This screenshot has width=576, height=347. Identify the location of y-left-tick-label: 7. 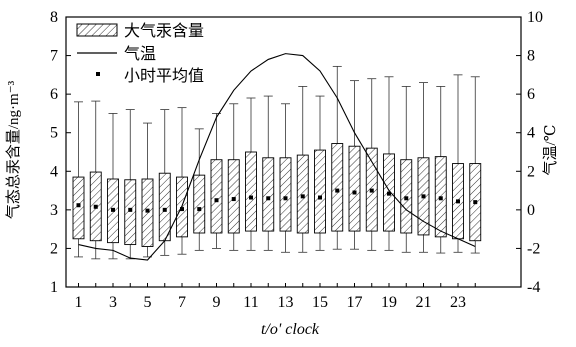
(54, 56).